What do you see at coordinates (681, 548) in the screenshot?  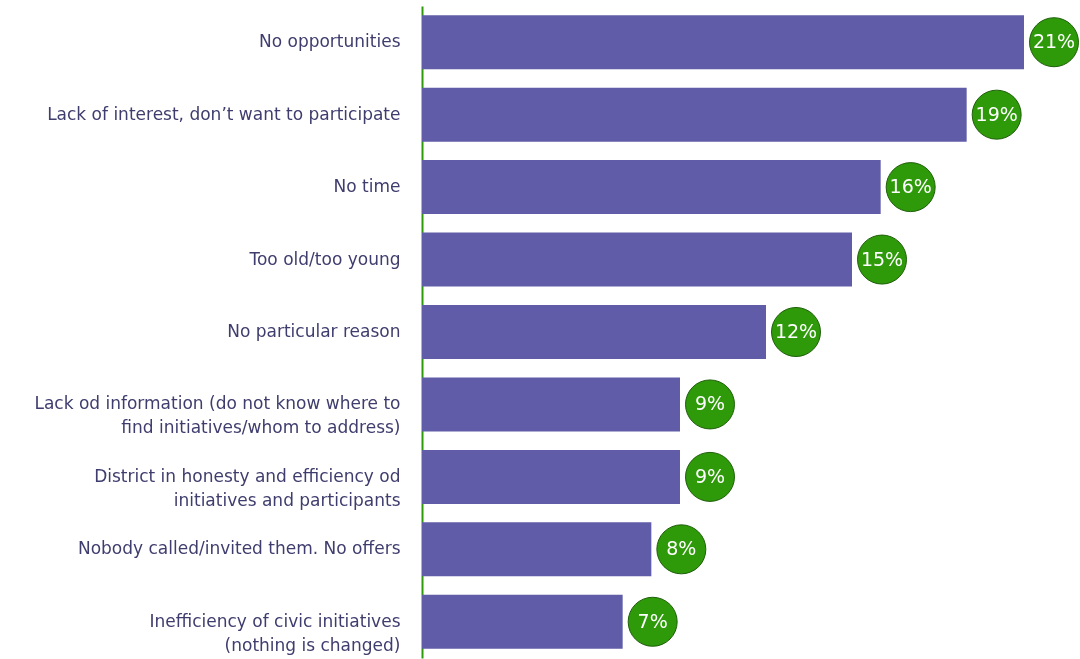 I see `data-label: 8%` at bounding box center [681, 548].